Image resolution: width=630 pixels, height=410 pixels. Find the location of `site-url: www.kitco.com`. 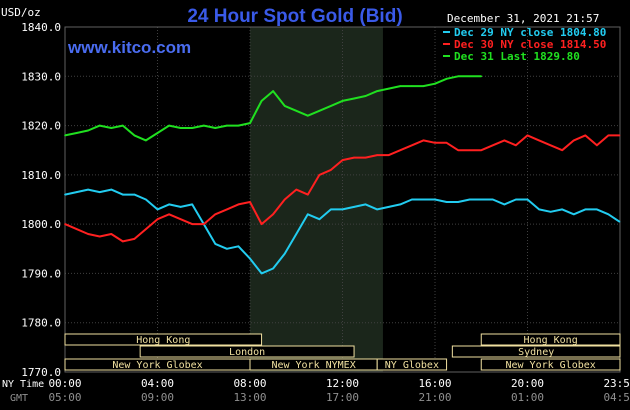

site-url: www.kitco.com is located at coordinates (129, 47).